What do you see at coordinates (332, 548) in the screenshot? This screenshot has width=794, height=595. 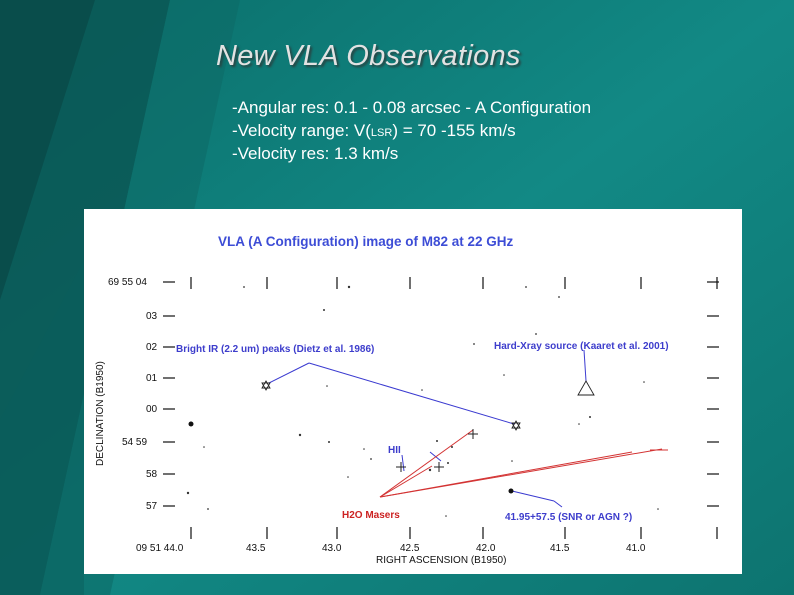 I see `x-tick-label: 43.0` at bounding box center [332, 548].